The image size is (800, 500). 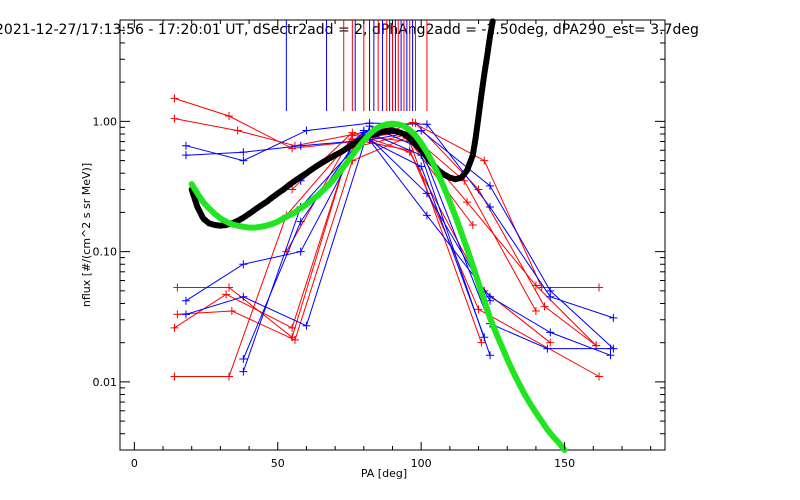 I want to click on y-tick-label-0: 0.01, so click(x=105, y=382).